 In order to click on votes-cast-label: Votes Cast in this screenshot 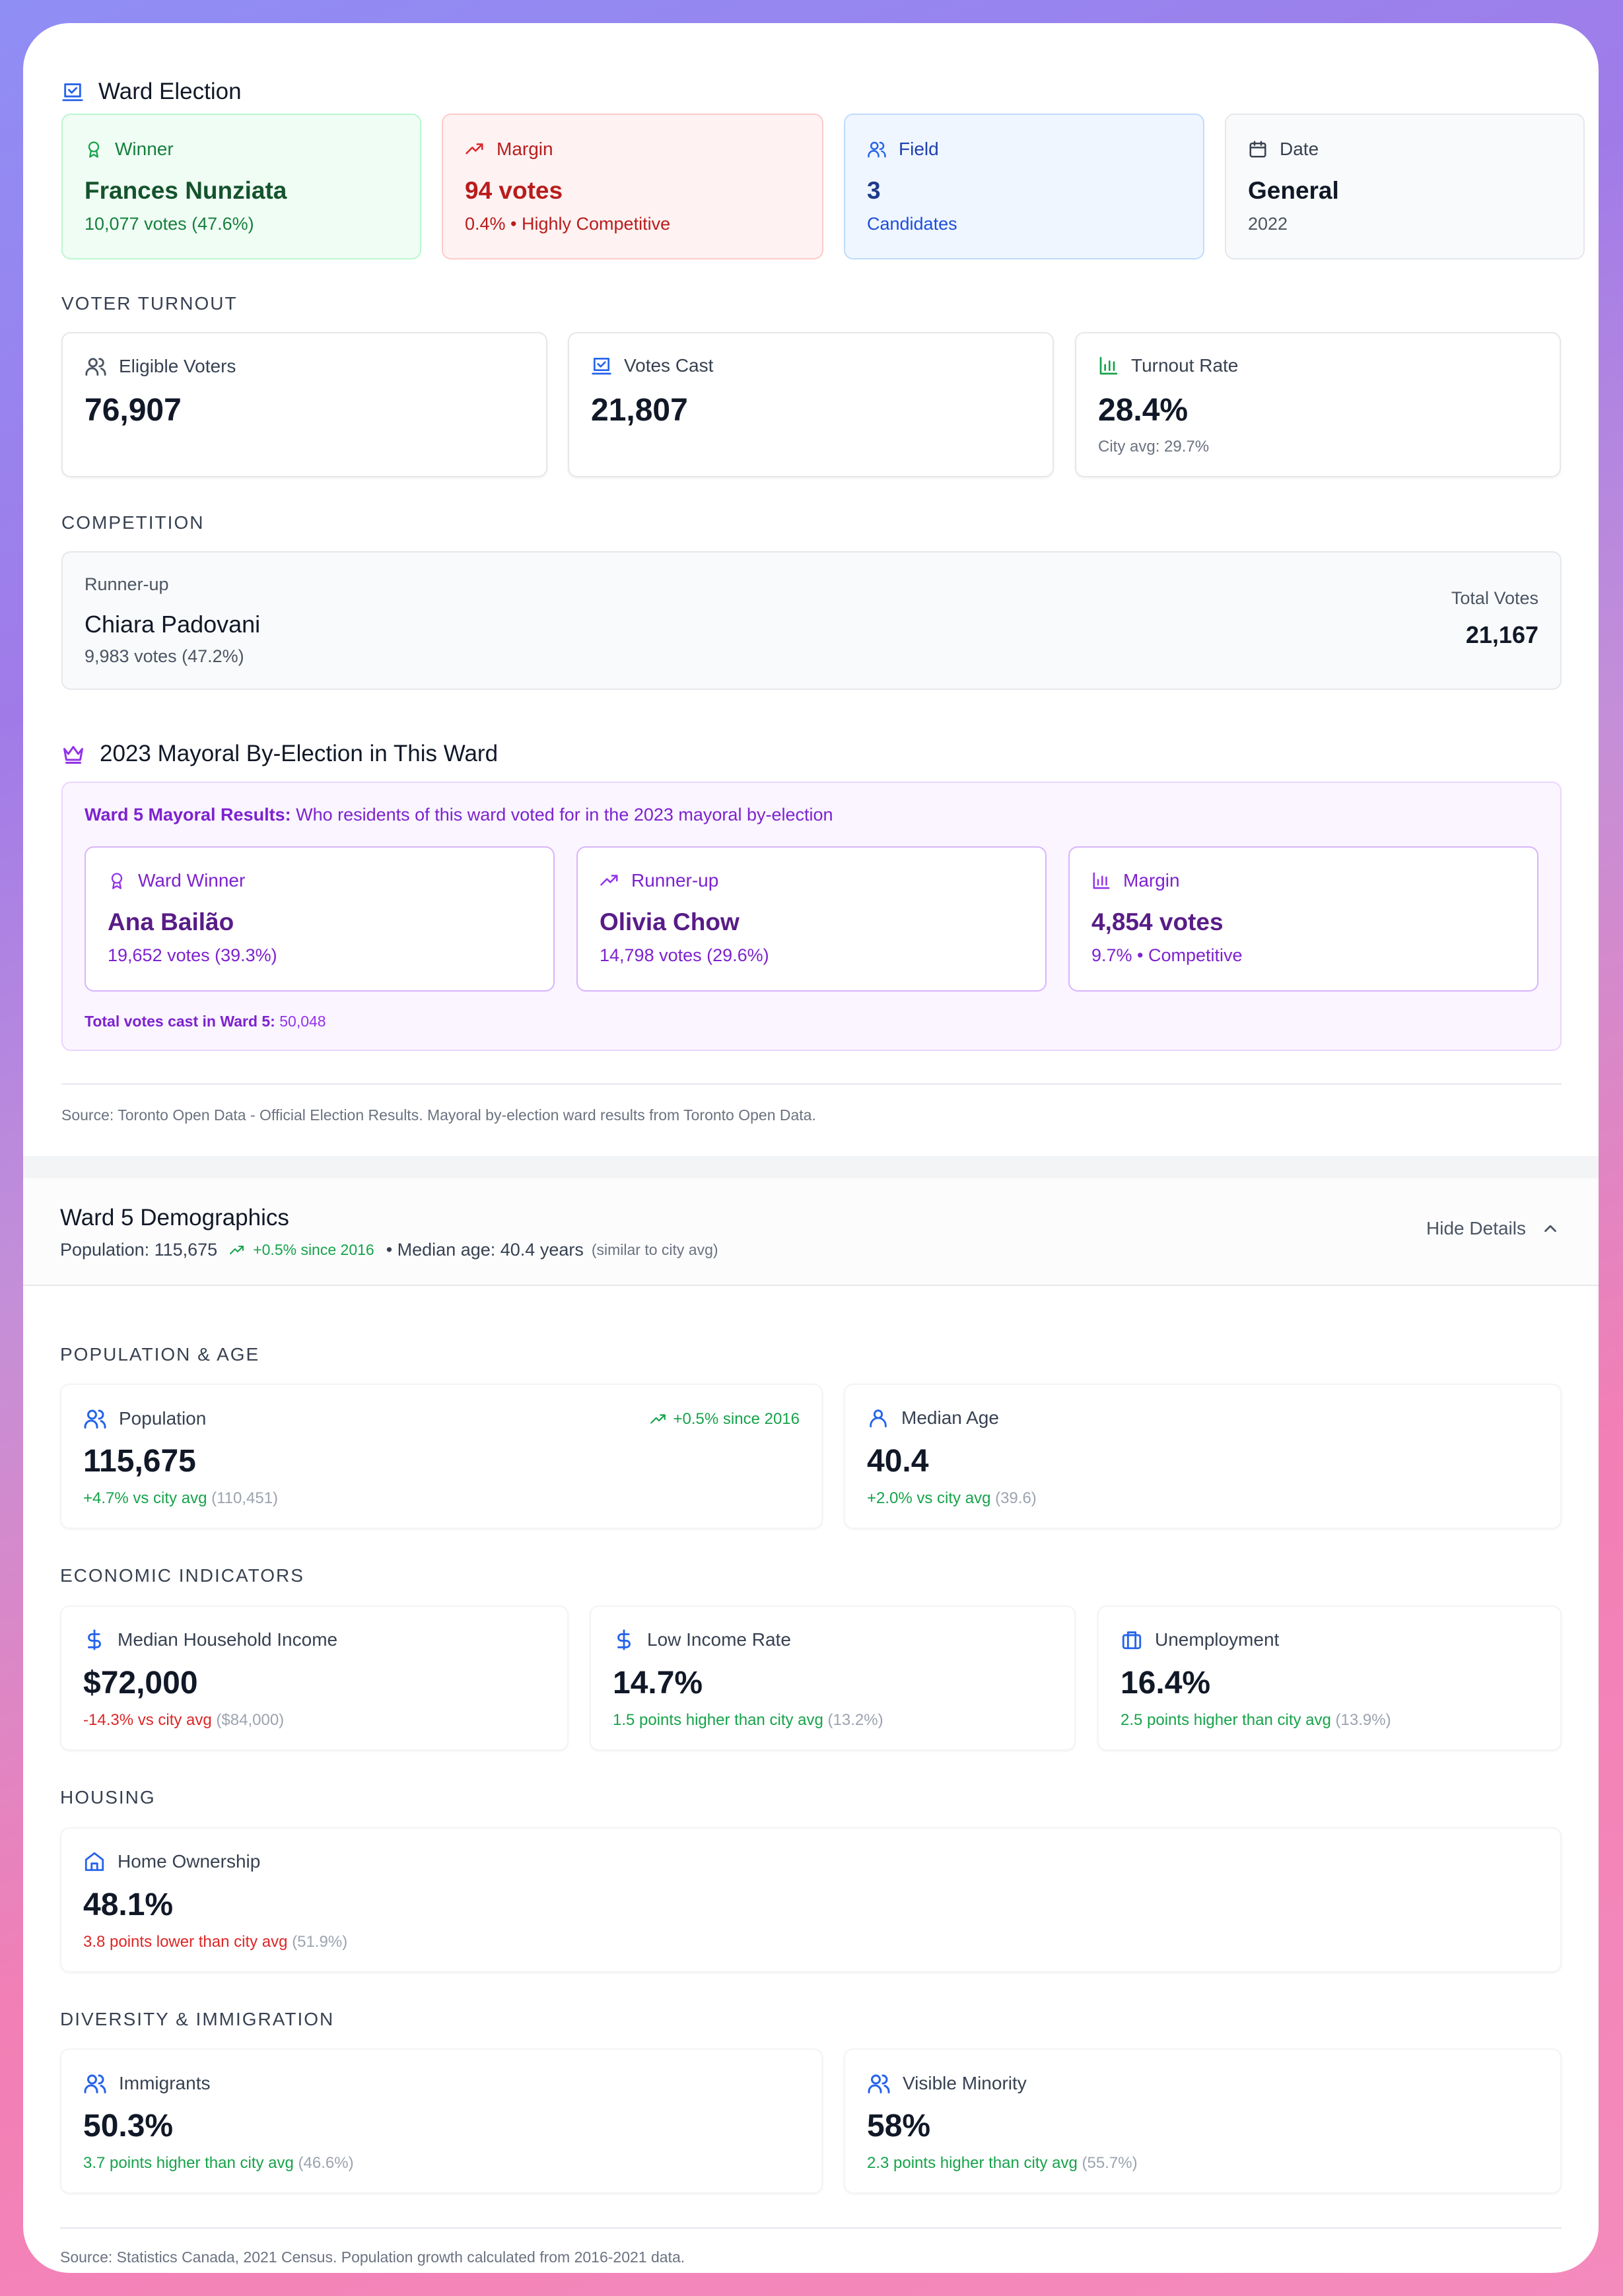, I will do `click(669, 365)`.